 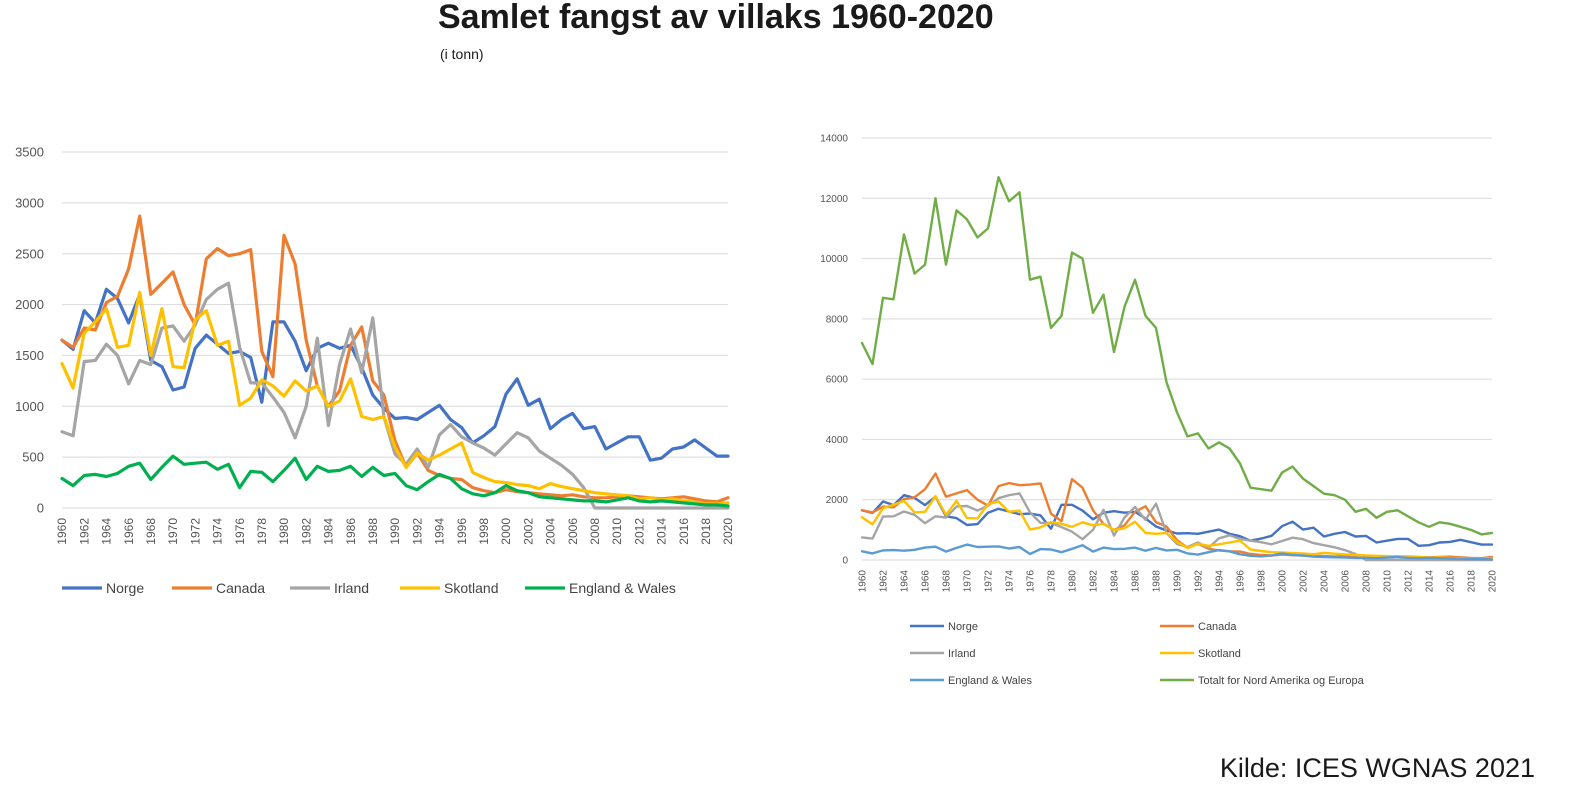 What do you see at coordinates (506, 531) in the screenshot?
I see `x-tick-label: 2000` at bounding box center [506, 531].